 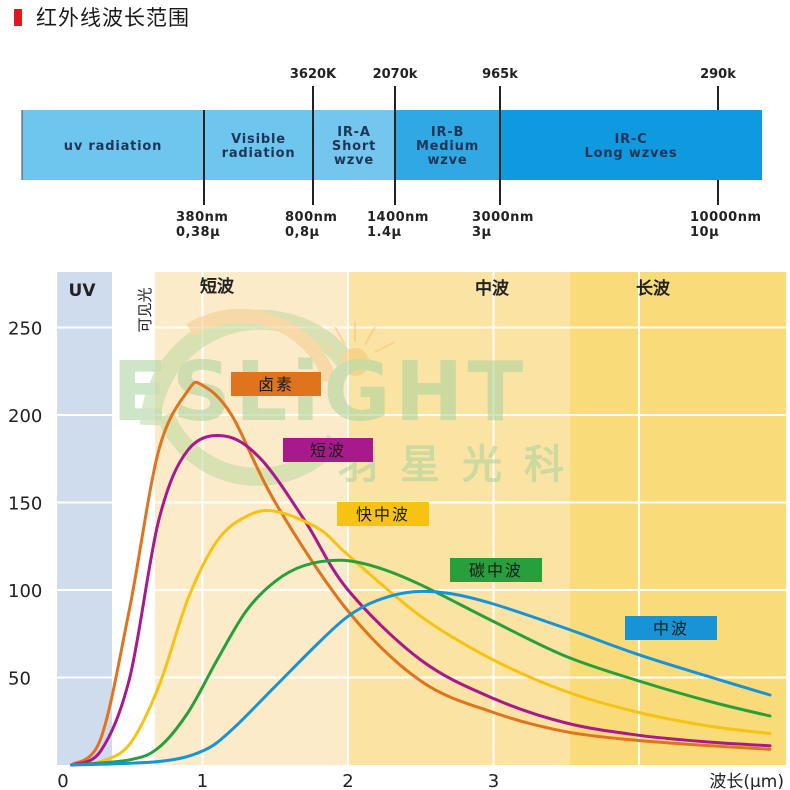 I want to click on y-tick-label: 150, so click(x=25, y=504).